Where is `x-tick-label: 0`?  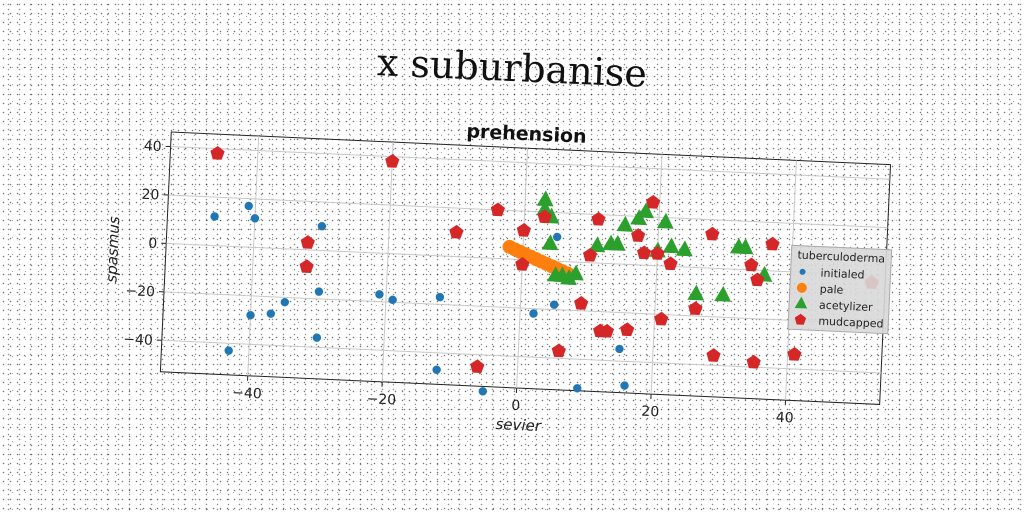
x-tick-label: 0 is located at coordinates (516, 406).